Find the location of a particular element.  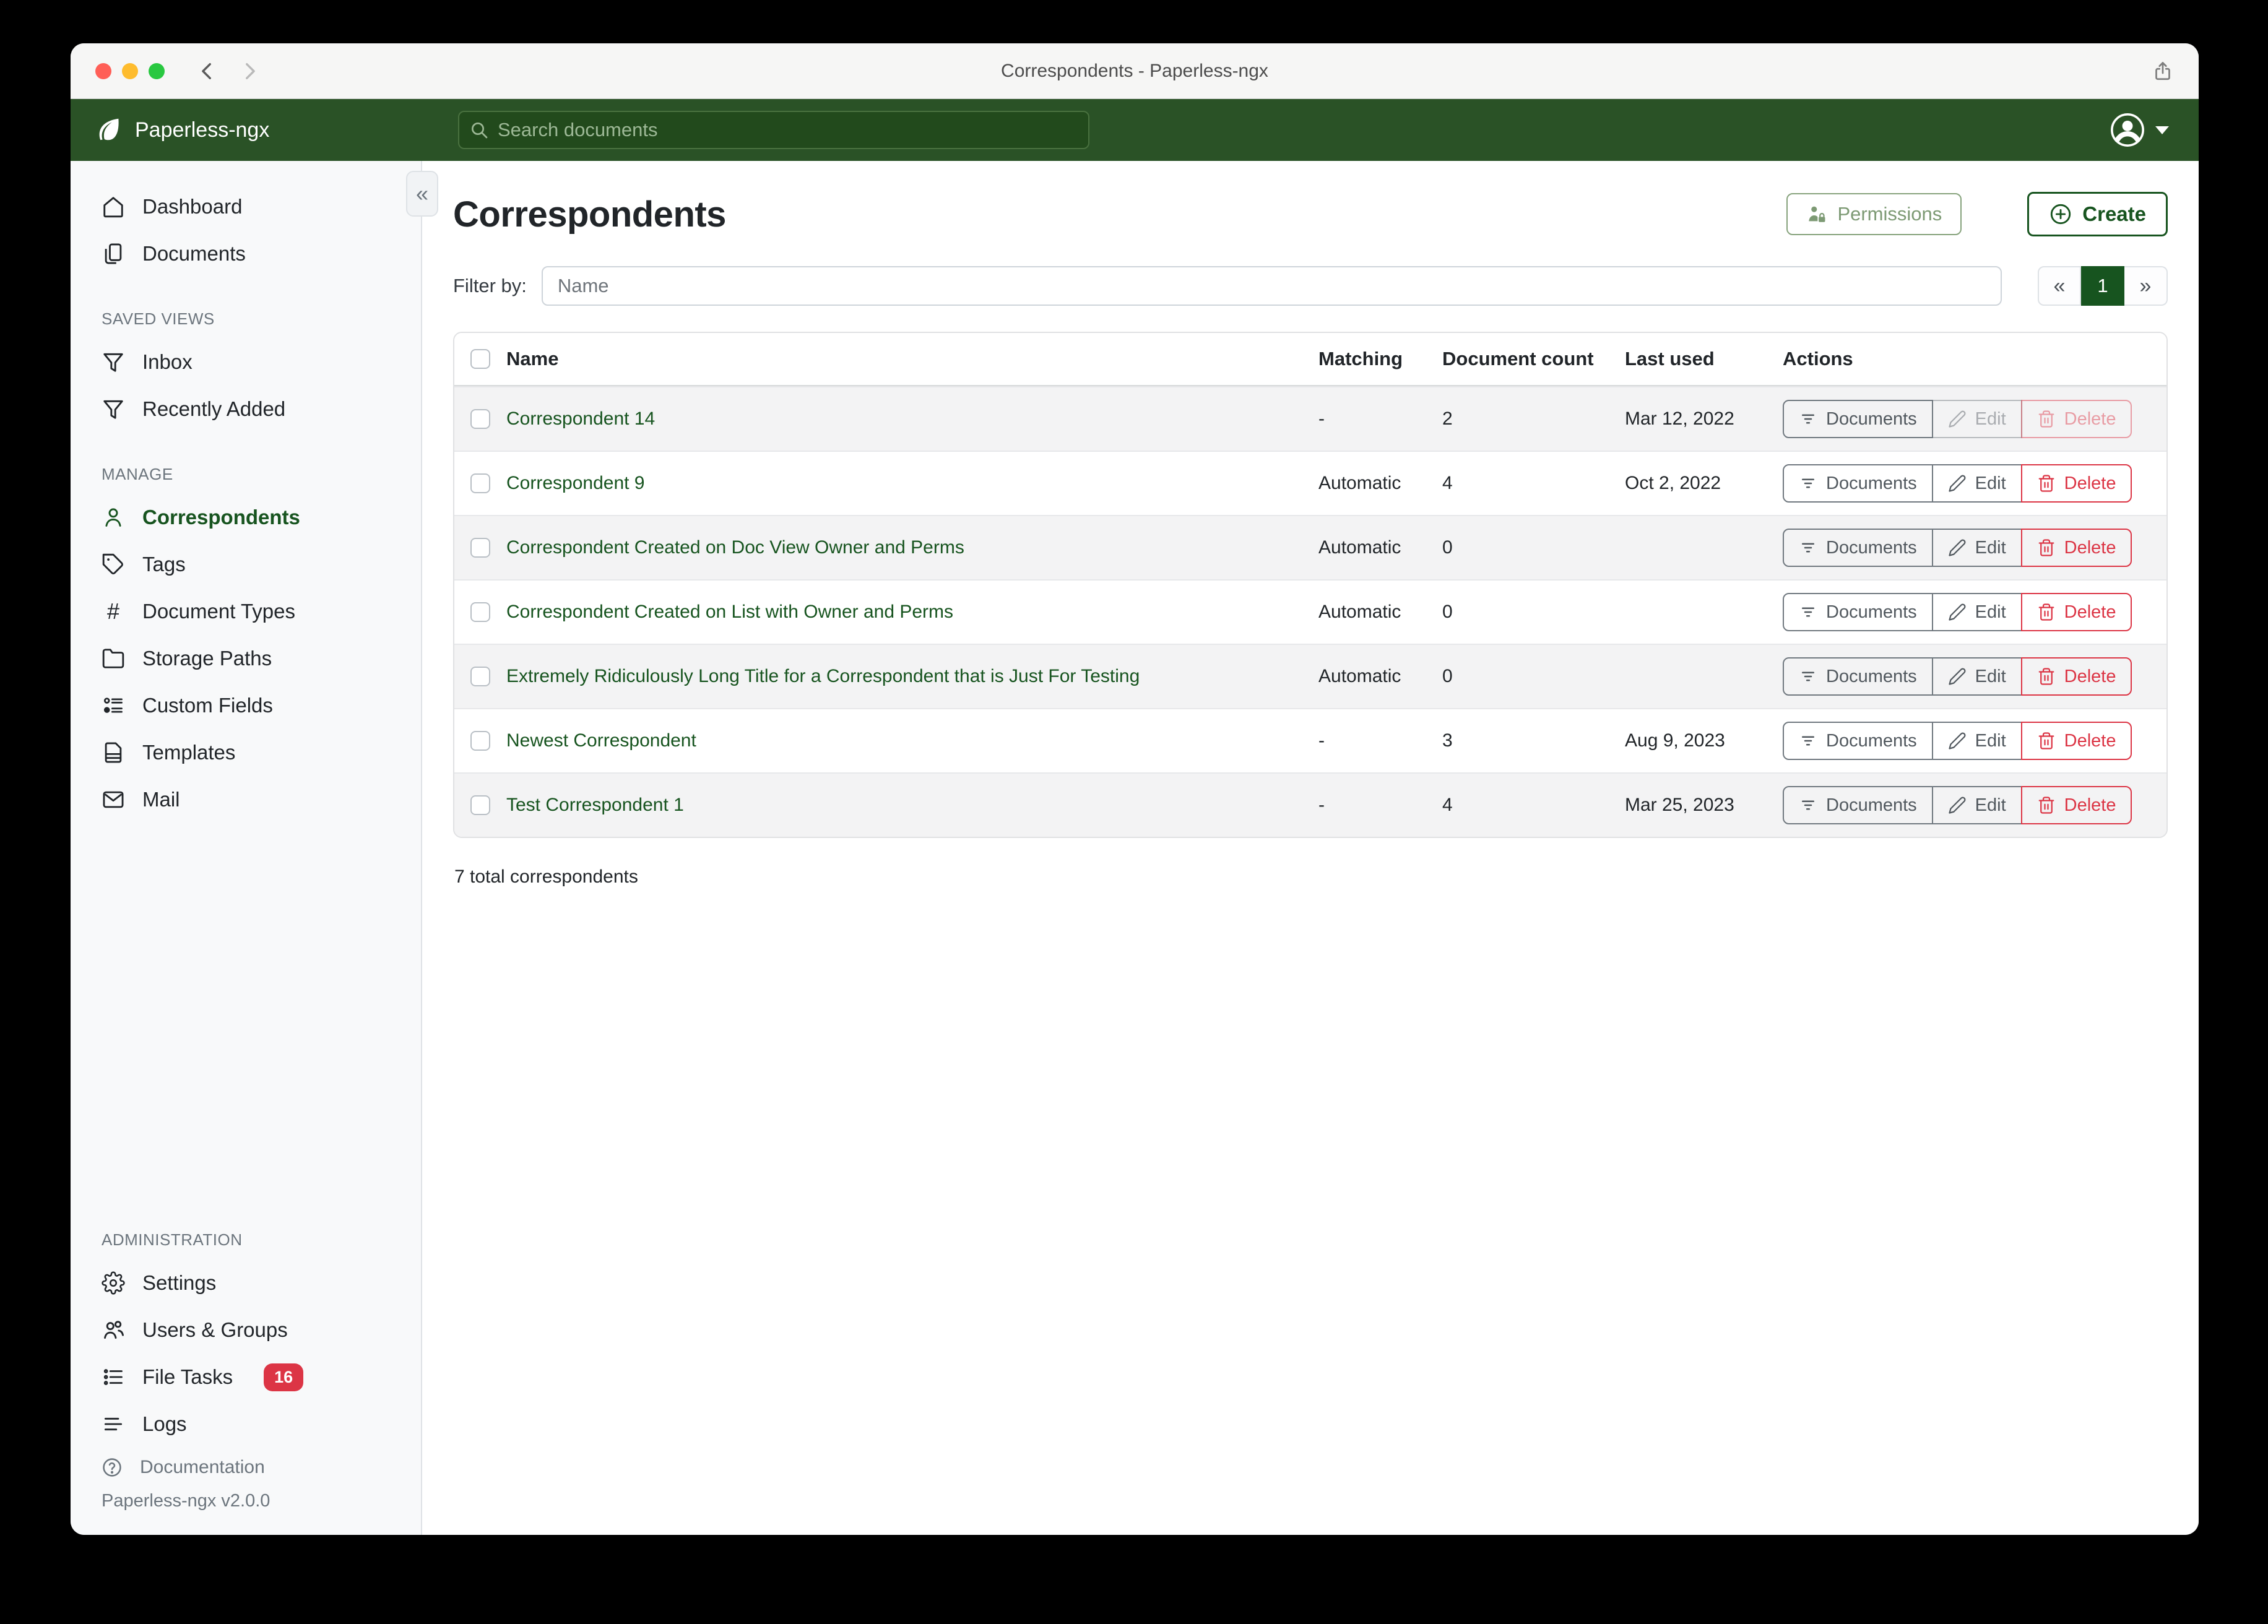

minimize-window-button is located at coordinates (130, 71).